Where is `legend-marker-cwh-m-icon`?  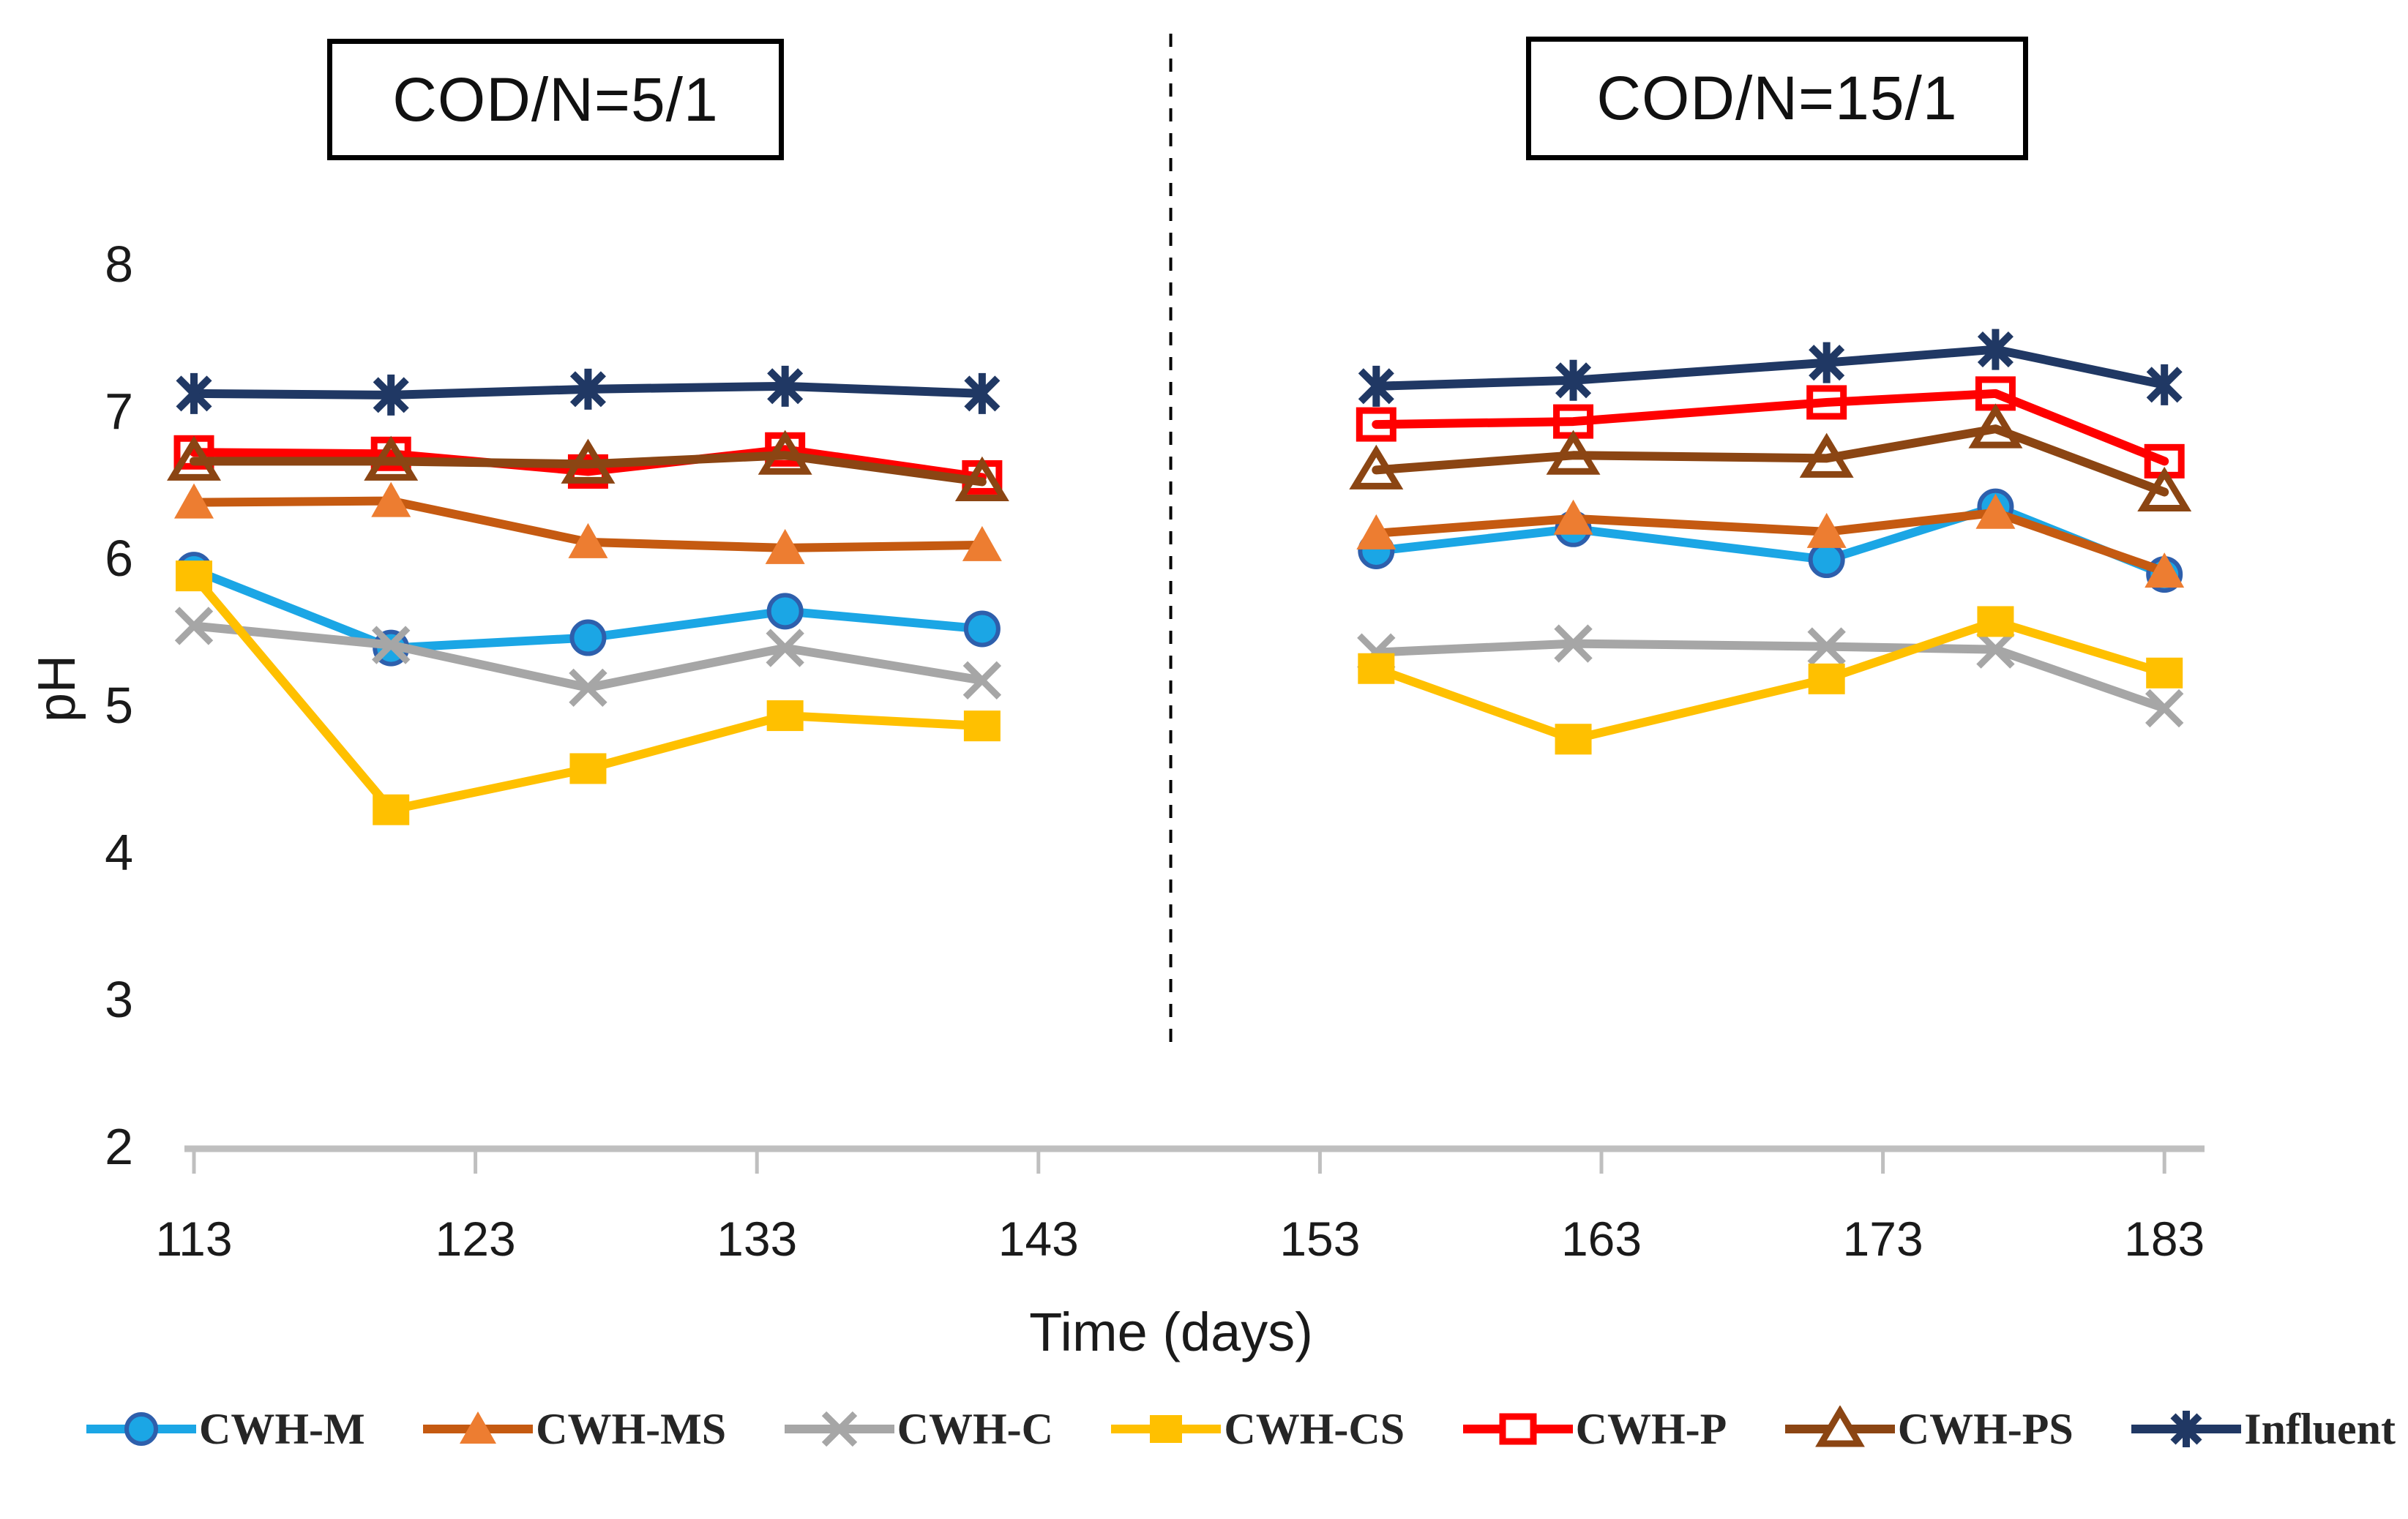
legend-marker-cwh-m-icon is located at coordinates (141, 1429).